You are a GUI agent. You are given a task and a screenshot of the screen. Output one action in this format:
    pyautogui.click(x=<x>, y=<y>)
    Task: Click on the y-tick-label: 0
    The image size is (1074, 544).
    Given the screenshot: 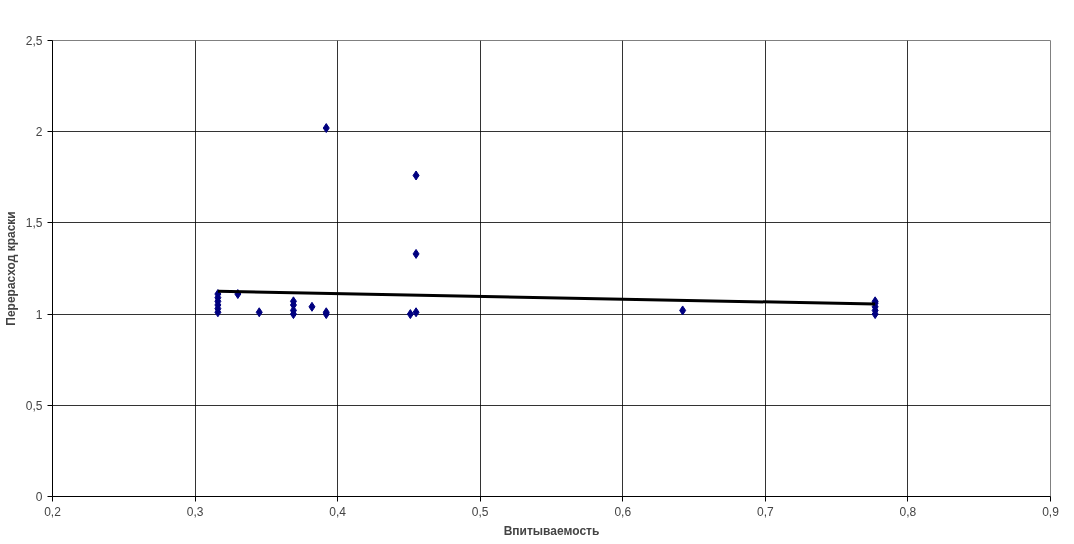 What is the action you would take?
    pyautogui.click(x=39, y=497)
    